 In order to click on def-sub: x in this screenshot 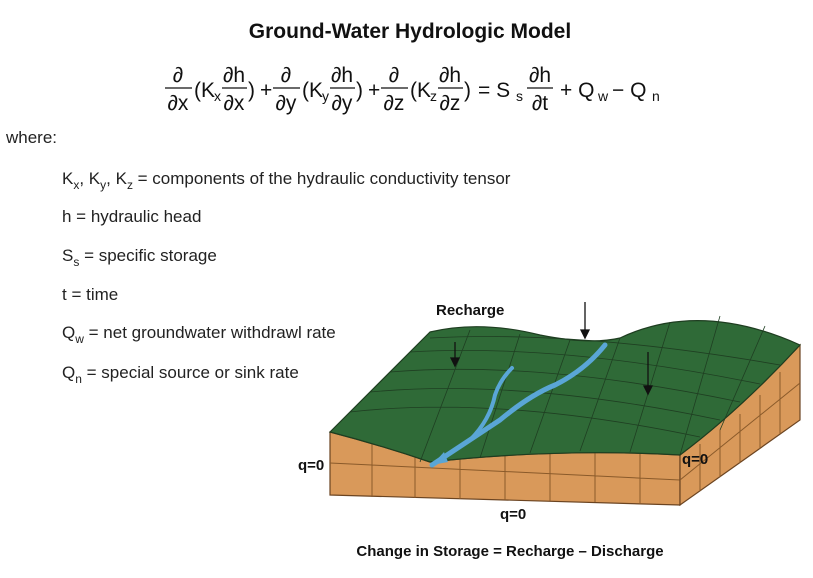, I will do `click(76, 185)`.